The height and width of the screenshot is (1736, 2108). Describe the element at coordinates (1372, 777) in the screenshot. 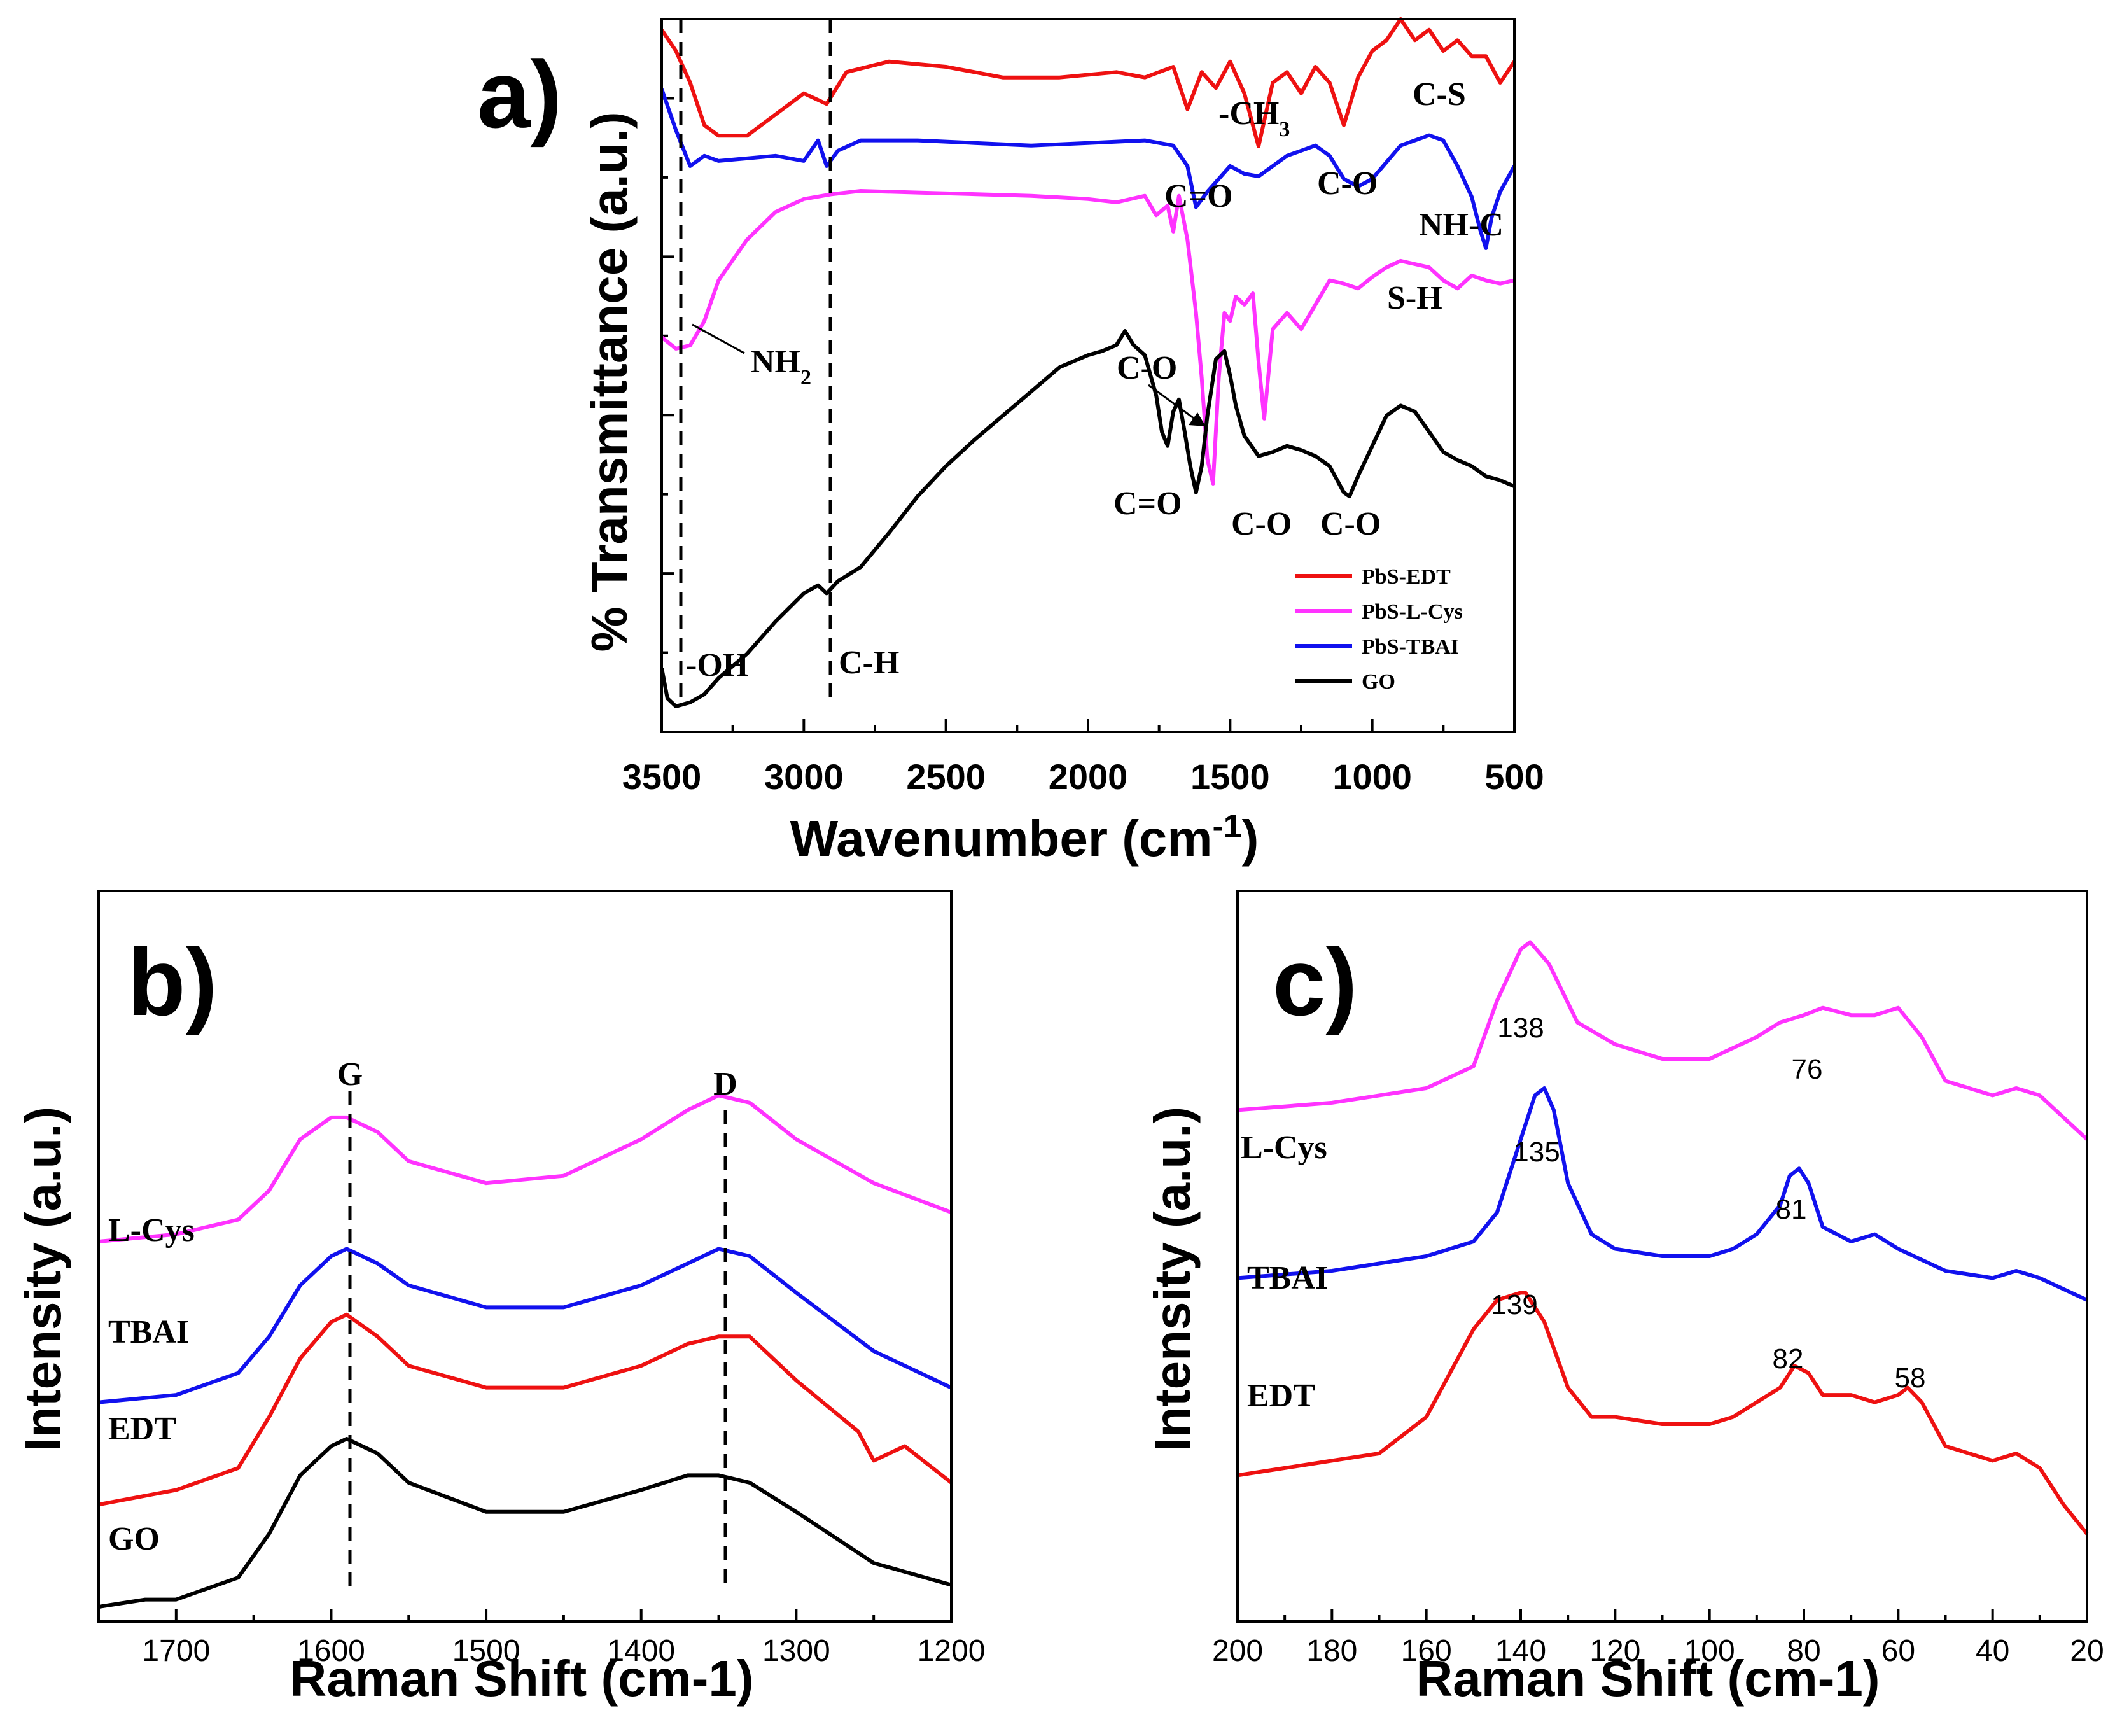

I see `x-tick-label-1000: 1000` at that location.